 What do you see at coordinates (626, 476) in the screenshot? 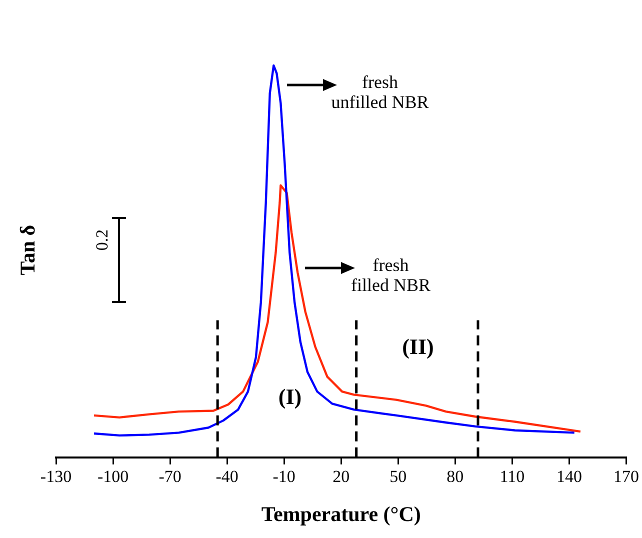
I see `x-tick-label: 170` at bounding box center [626, 476].